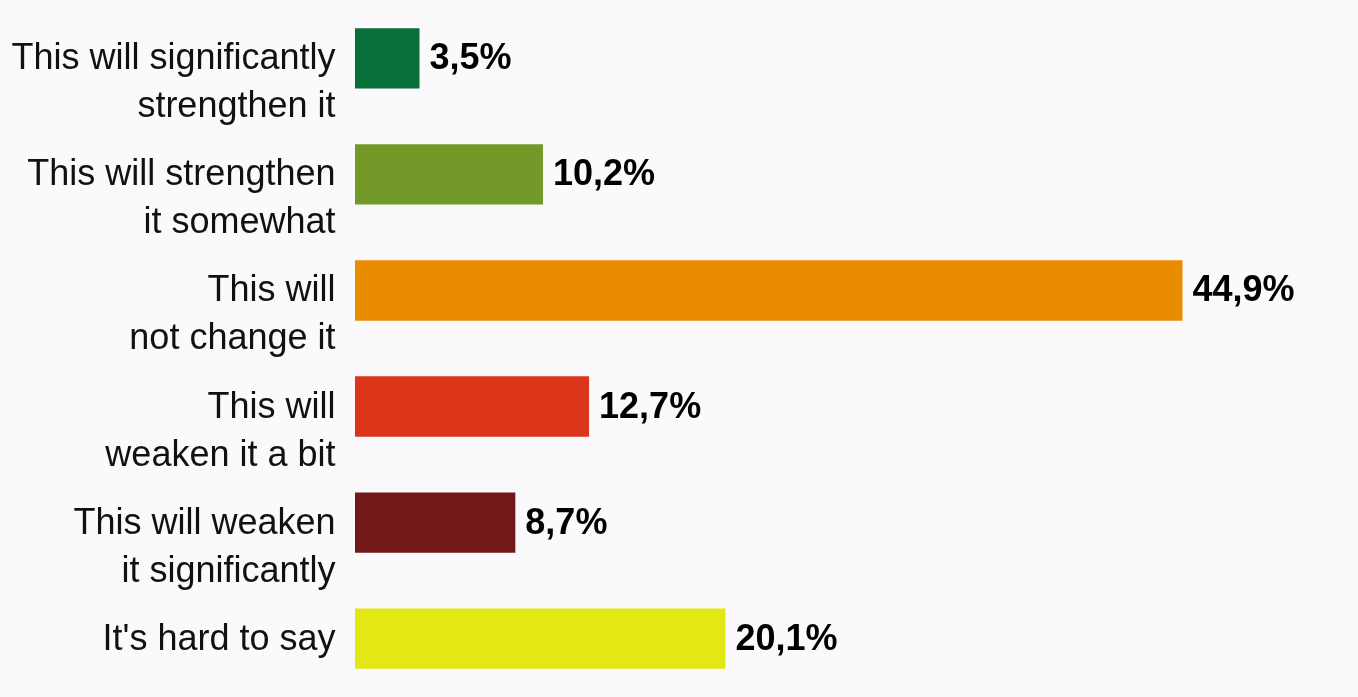  I want to click on y-tick-label: It's hard to say, so click(219, 637).